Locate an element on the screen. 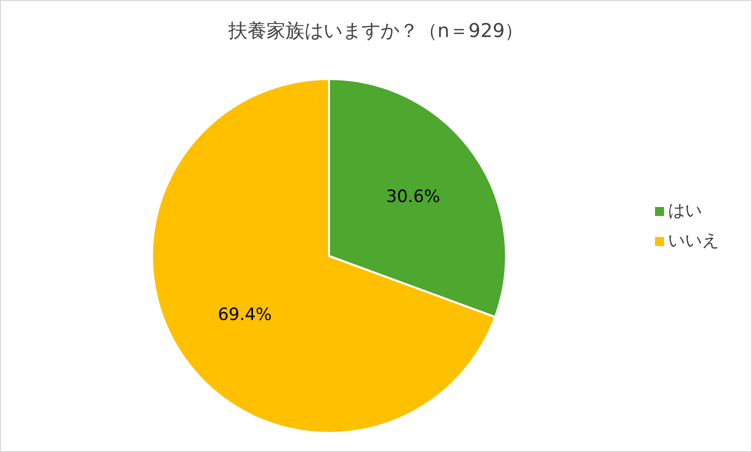 Image resolution: width=752 pixels, height=452 pixels. legend-label: はい is located at coordinates (685, 211).